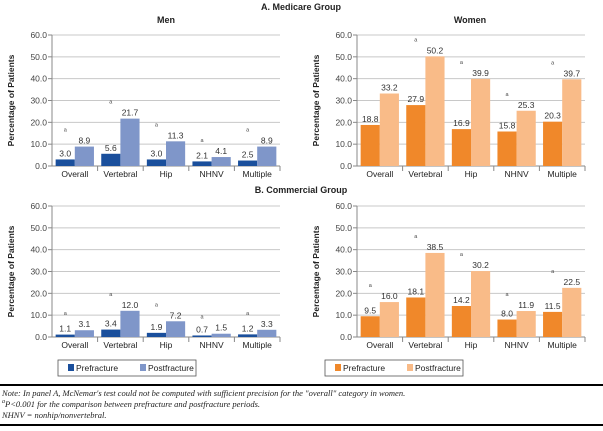 This screenshot has width=603, height=431. What do you see at coordinates (54, 415) in the screenshot?
I see `note-line-3: NHNV = nonhip/nonvertebral.` at bounding box center [54, 415].